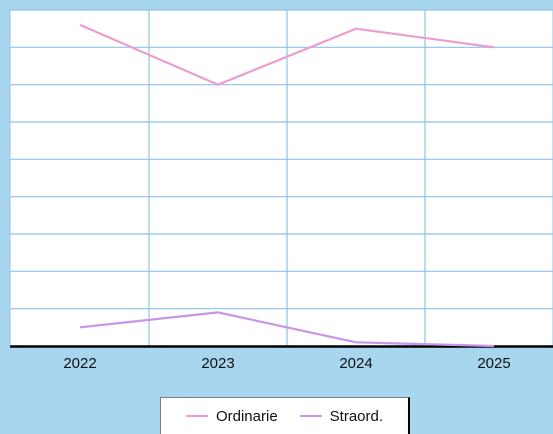 The width and height of the screenshot is (553, 434). I want to click on legend-item-ordinarie: Ordinarie, so click(231, 416).